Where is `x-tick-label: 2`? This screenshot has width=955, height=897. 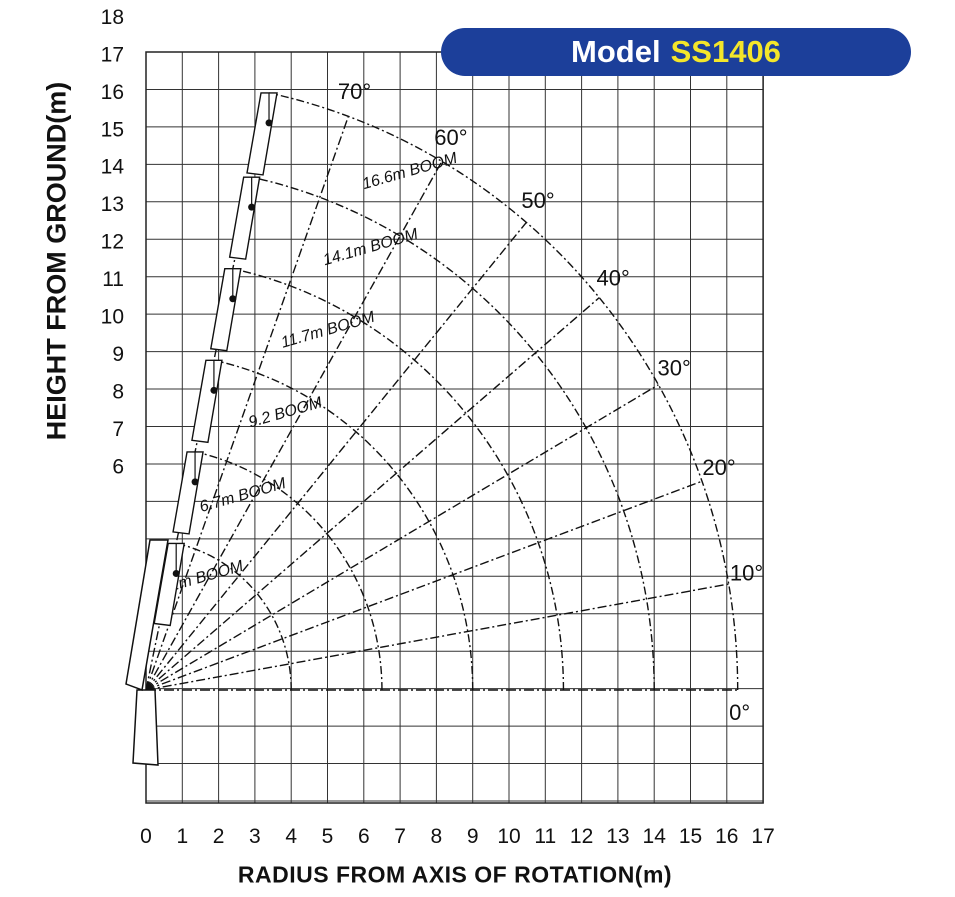 x-tick-label: 2 is located at coordinates (219, 836).